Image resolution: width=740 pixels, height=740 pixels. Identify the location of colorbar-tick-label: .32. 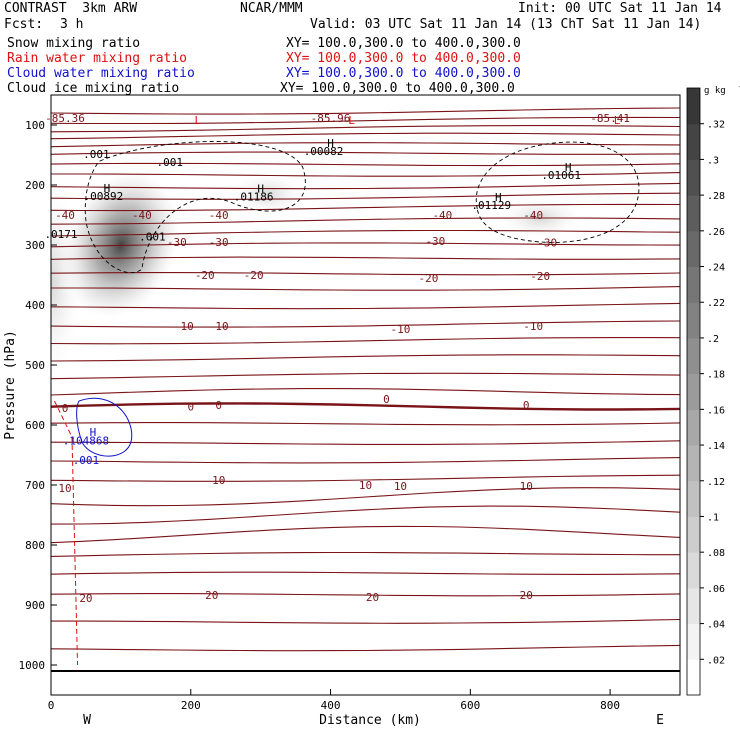
(716, 125).